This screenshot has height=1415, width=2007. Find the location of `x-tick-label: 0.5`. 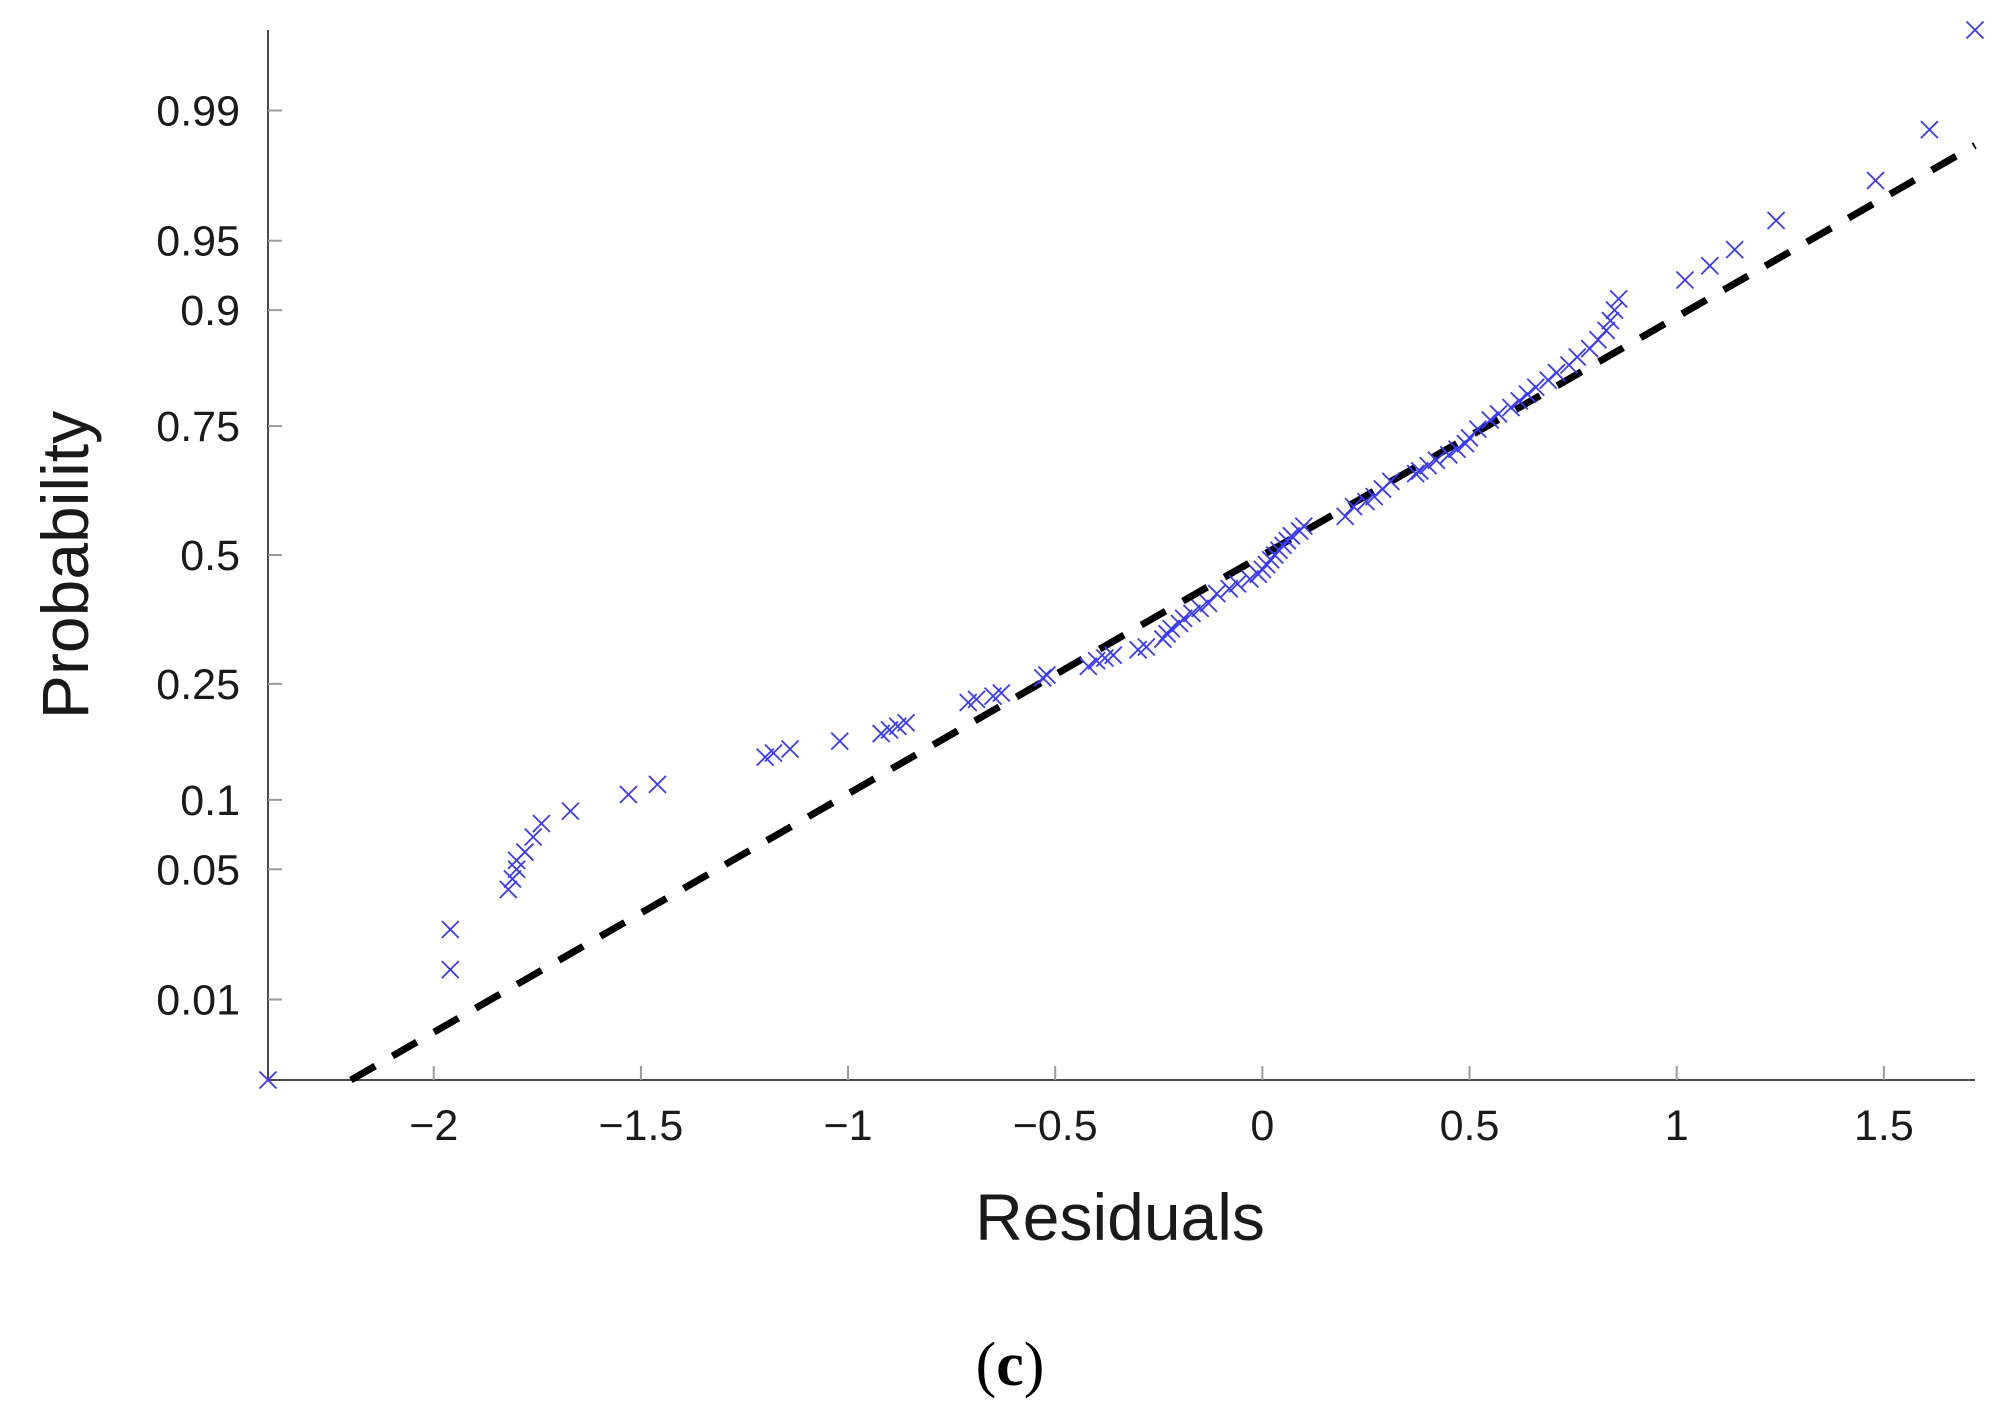

x-tick-label: 0.5 is located at coordinates (1470, 1126).